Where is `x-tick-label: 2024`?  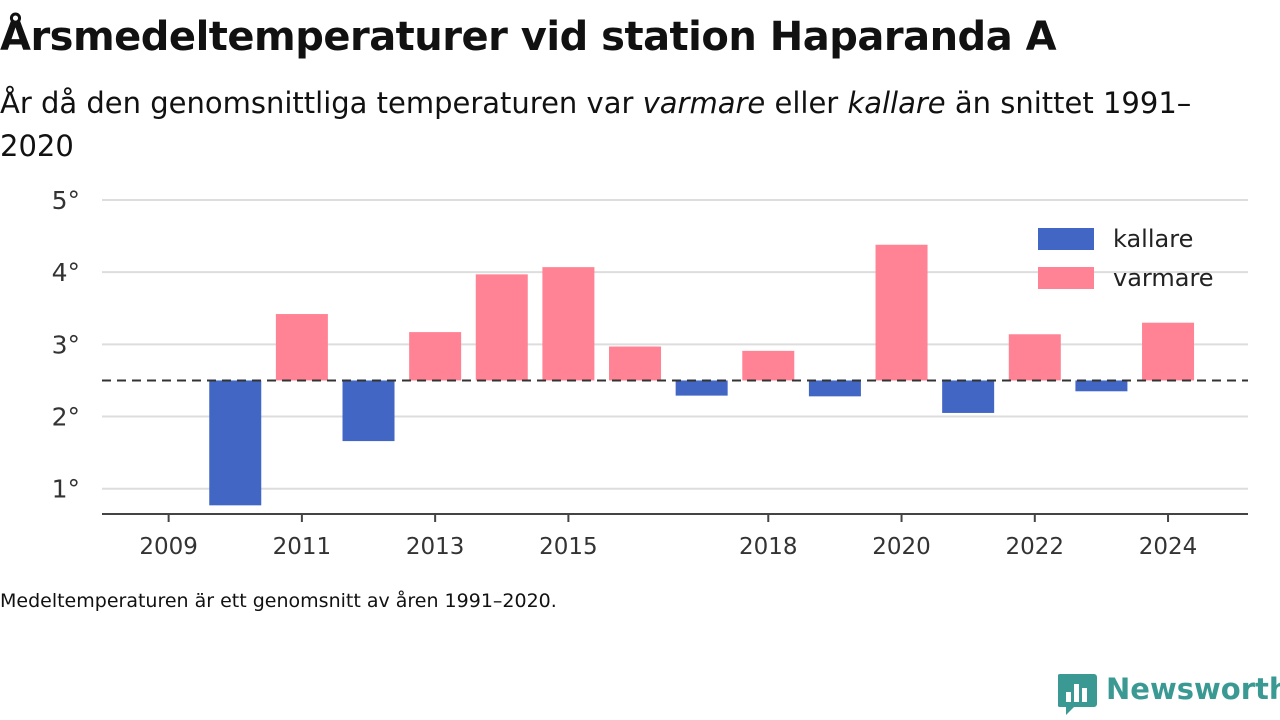 x-tick-label: 2024 is located at coordinates (1168, 547).